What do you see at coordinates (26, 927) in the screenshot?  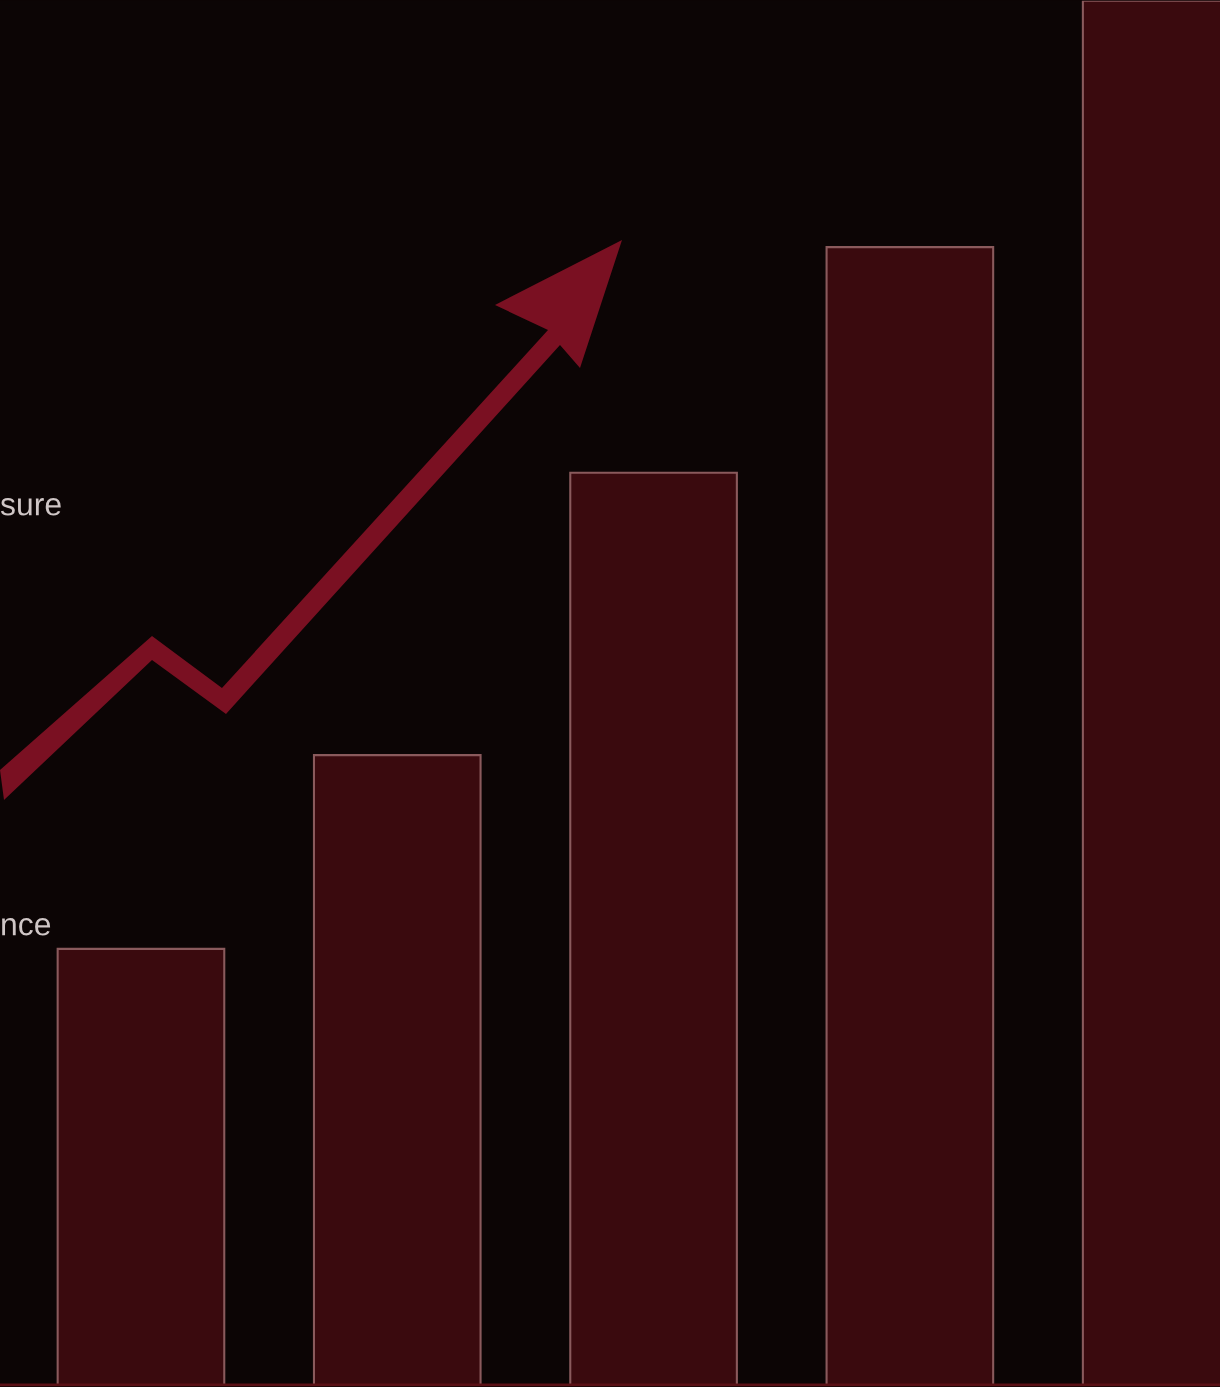 I see `annotation: nce` at bounding box center [26, 927].